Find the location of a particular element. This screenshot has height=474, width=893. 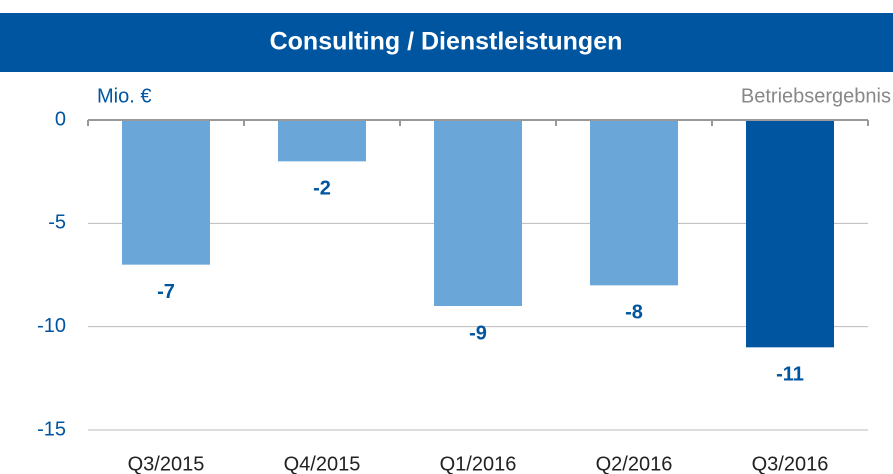

x-tick-label: Q1/2016 is located at coordinates (478, 463).